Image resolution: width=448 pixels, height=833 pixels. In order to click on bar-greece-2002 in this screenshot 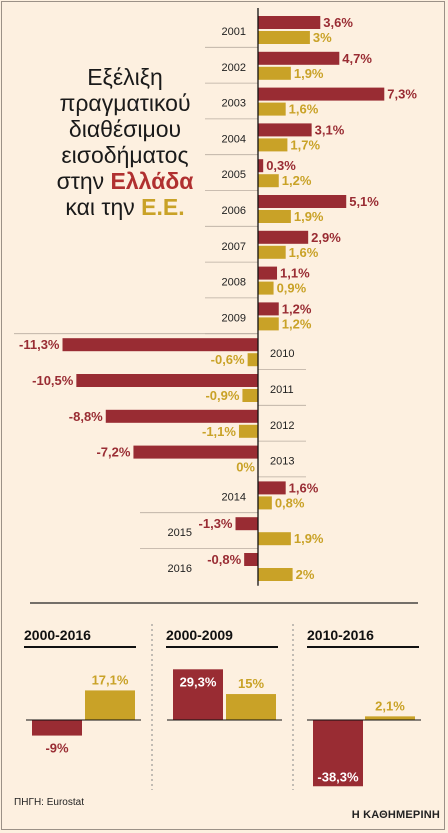, I will do `click(299, 58)`.